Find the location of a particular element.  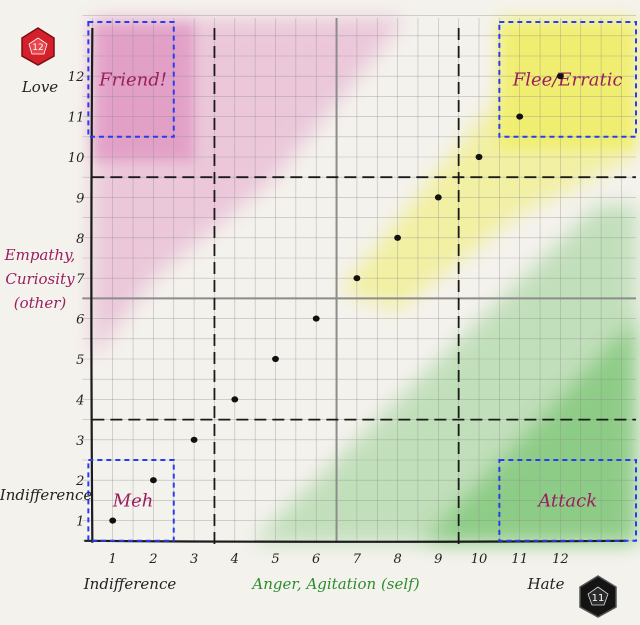

y-bottom-label: Indifference is located at coordinates (46, 495).